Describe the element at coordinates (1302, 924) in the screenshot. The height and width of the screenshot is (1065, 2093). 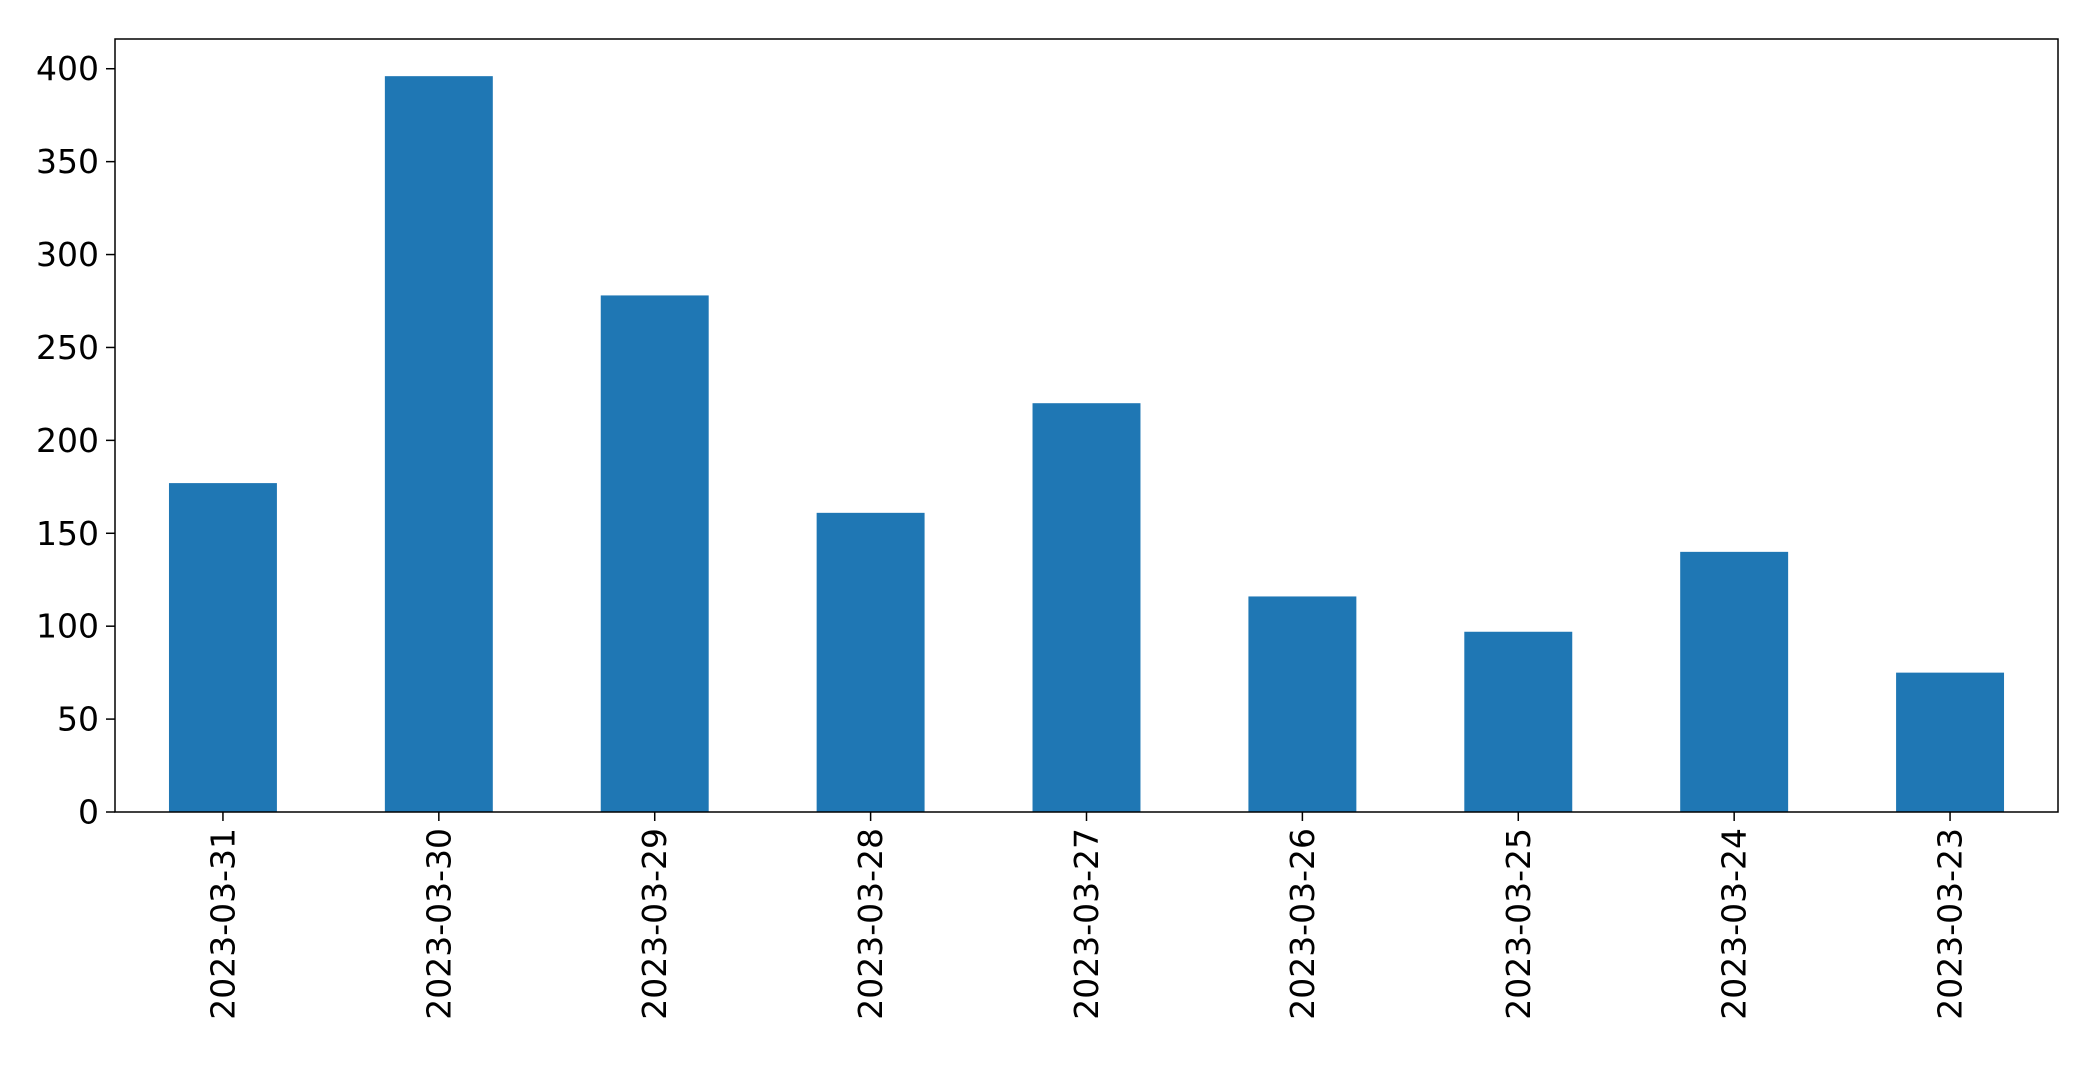
I see `x-tick-label: 2023-03-26` at that location.